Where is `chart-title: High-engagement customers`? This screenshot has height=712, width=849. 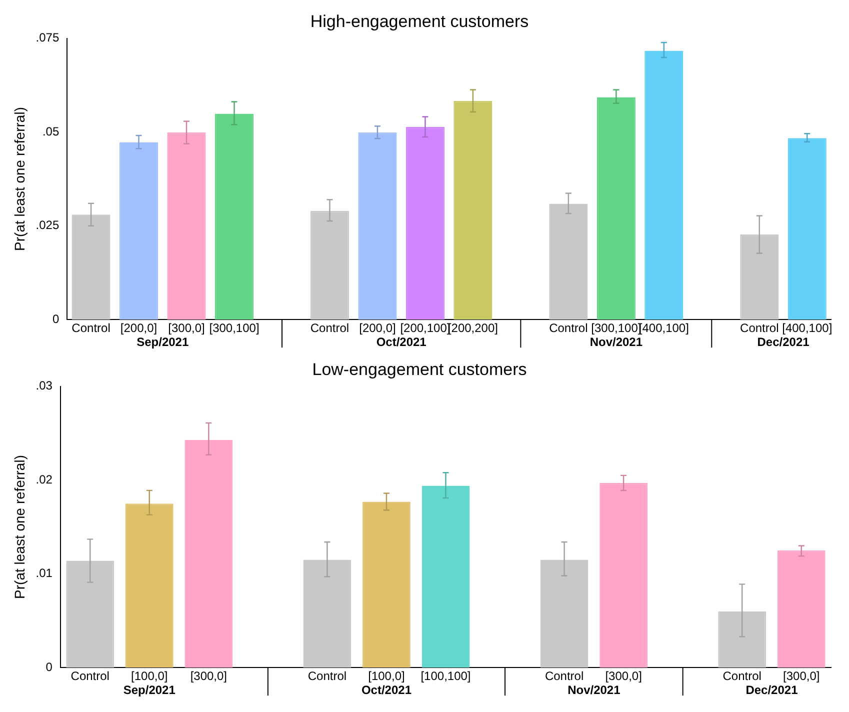
chart-title: High-engagement customers is located at coordinates (419, 21).